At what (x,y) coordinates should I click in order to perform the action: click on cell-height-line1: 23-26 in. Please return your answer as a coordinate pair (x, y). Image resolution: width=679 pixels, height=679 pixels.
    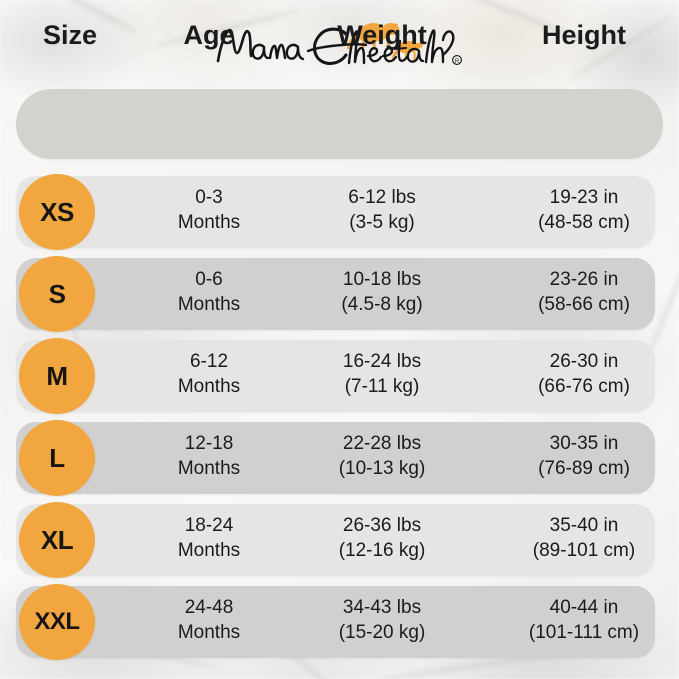
    Looking at the image, I should click on (584, 279).